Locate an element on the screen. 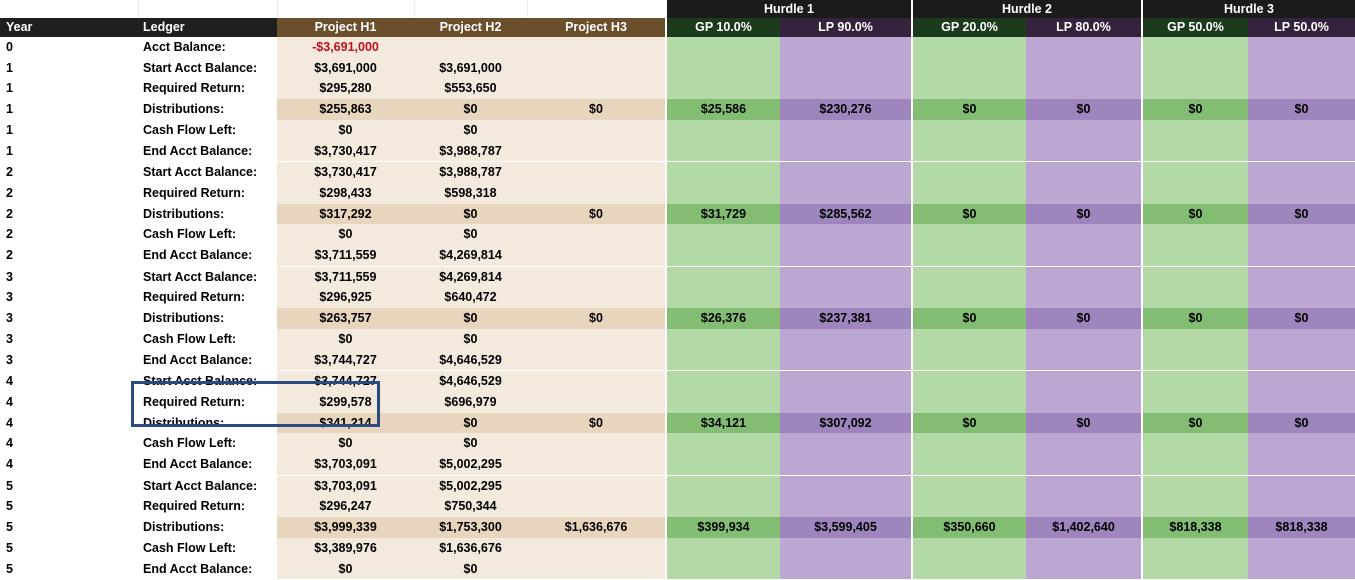 The height and width of the screenshot is (580, 1355). col-header-project-h2: Project H2 is located at coordinates (470, 27).